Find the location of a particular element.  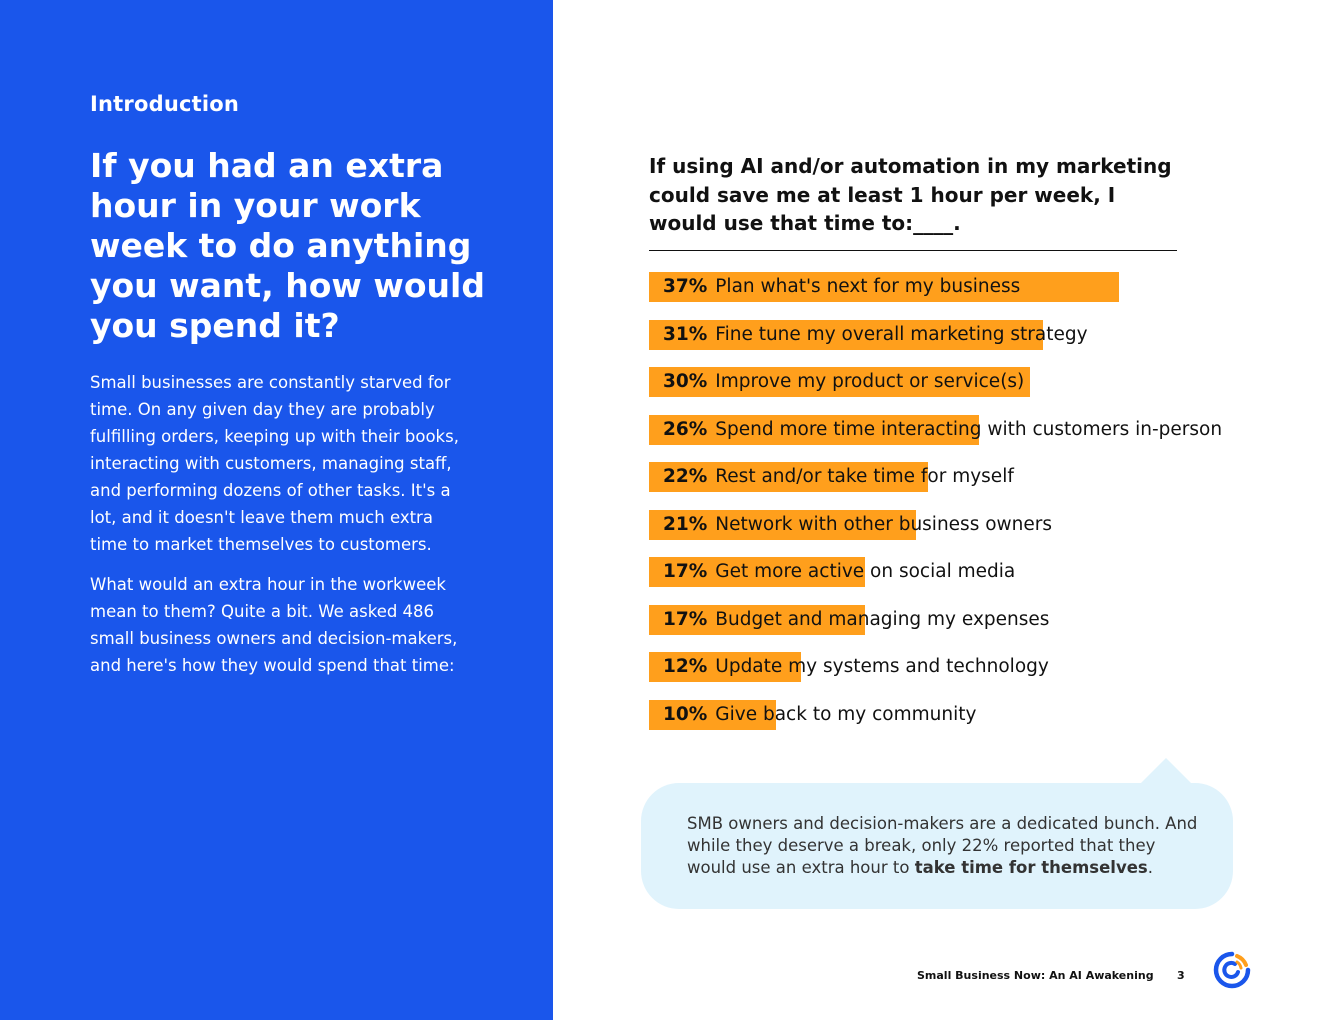

footer-title: Small Business Now: An AI Awakening is located at coordinates (1035, 975).